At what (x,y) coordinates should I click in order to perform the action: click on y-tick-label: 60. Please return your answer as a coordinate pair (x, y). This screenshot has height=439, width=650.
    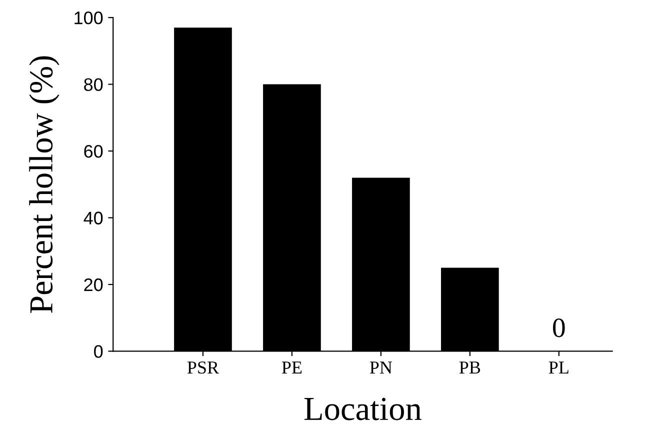
    Looking at the image, I should click on (93, 151).